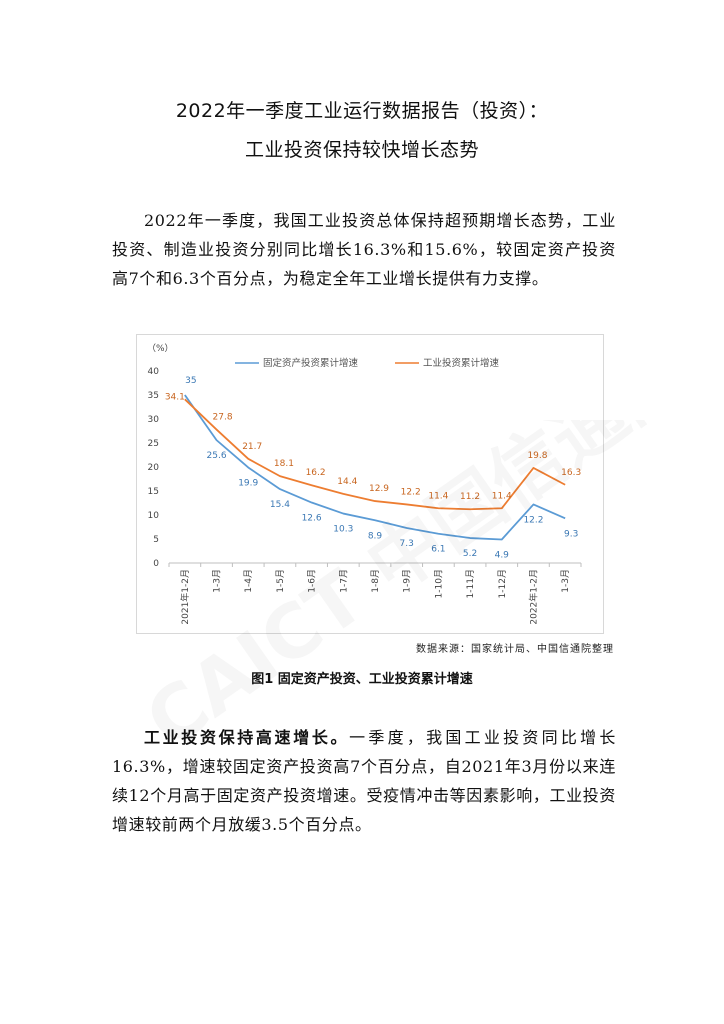 This screenshot has width=724, height=1024. Describe the element at coordinates (154, 516) in the screenshot. I see `y-tick-label: 10` at that location.